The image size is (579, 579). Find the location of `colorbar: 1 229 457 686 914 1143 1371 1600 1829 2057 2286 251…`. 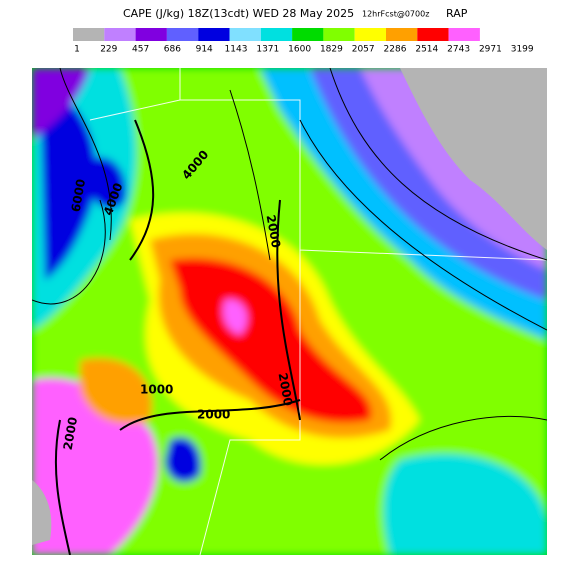

colorbar: 1 229 457 686 914 1143 1371 1600 1829 2057 2286 251… is located at coordinates (303, 41).